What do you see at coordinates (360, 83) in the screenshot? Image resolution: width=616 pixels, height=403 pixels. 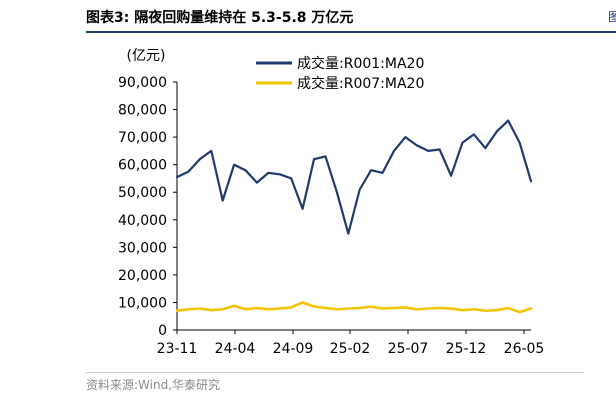 I see `legend-label-2: 成交量:R007:MA20` at bounding box center [360, 83].